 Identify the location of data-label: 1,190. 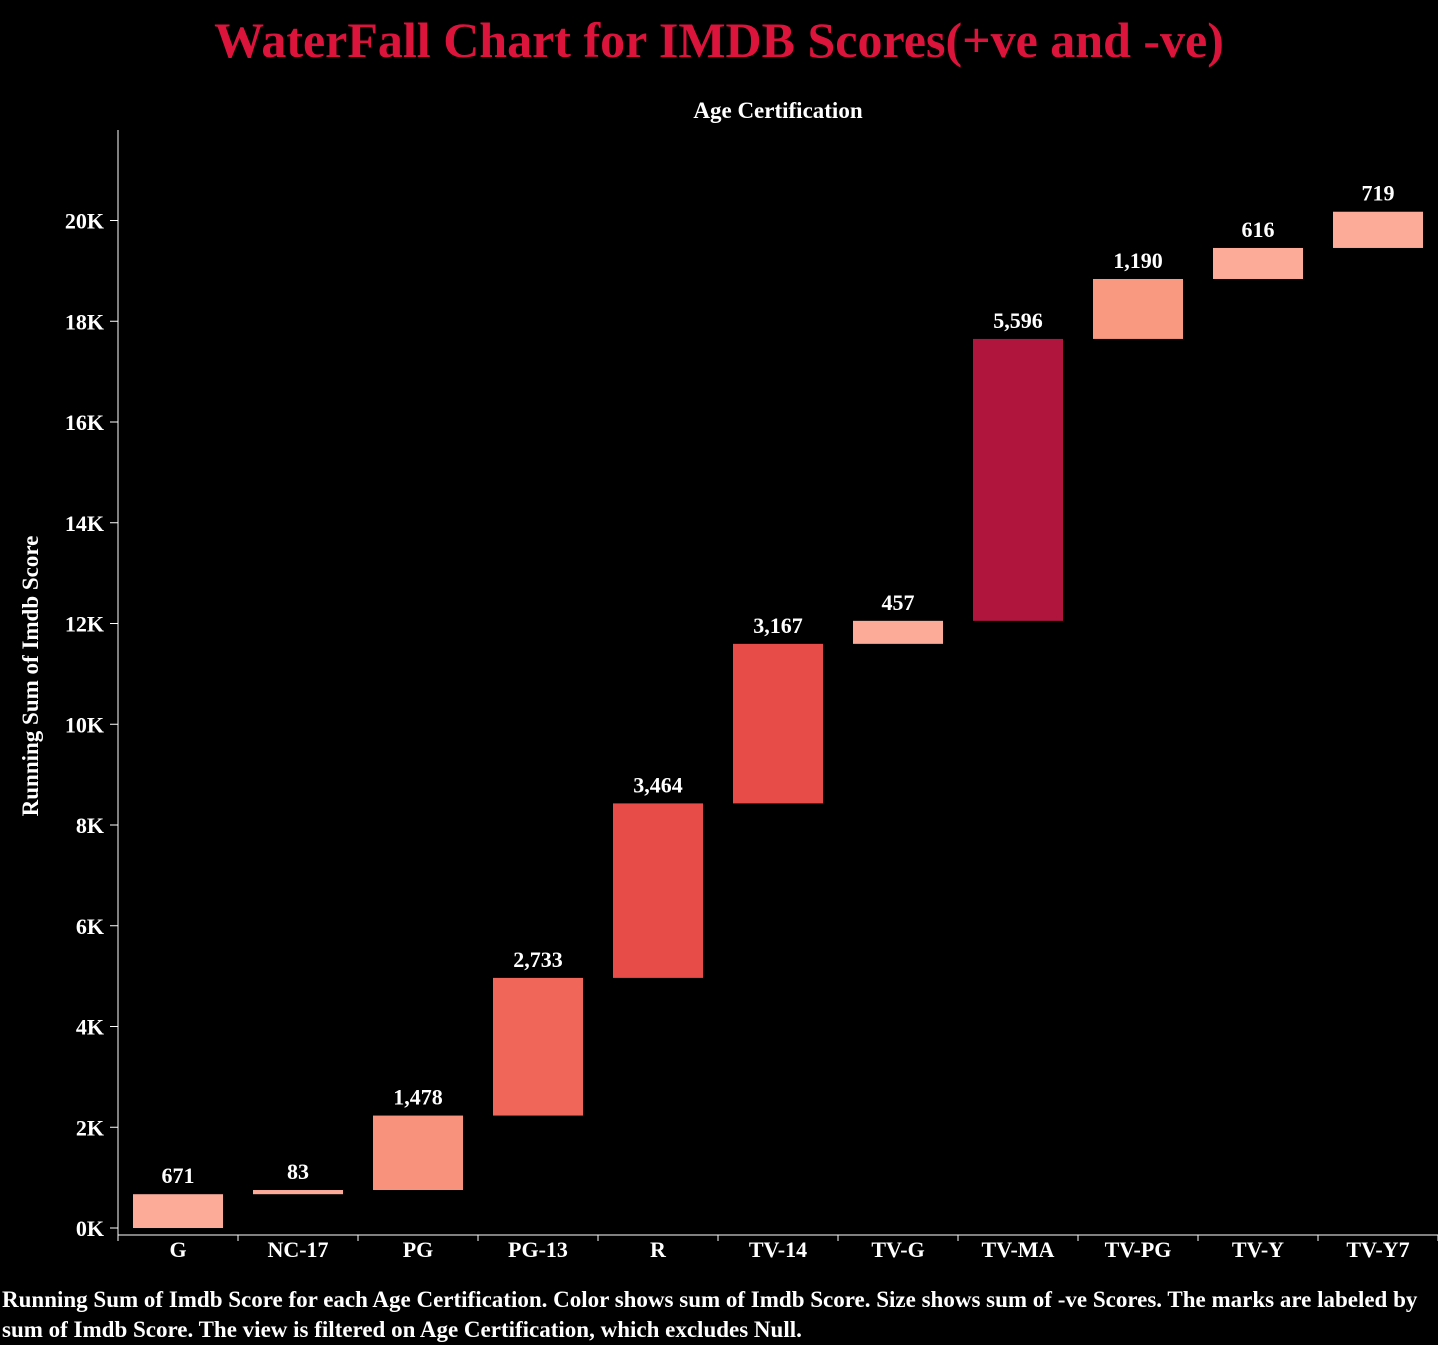
(1138, 260).